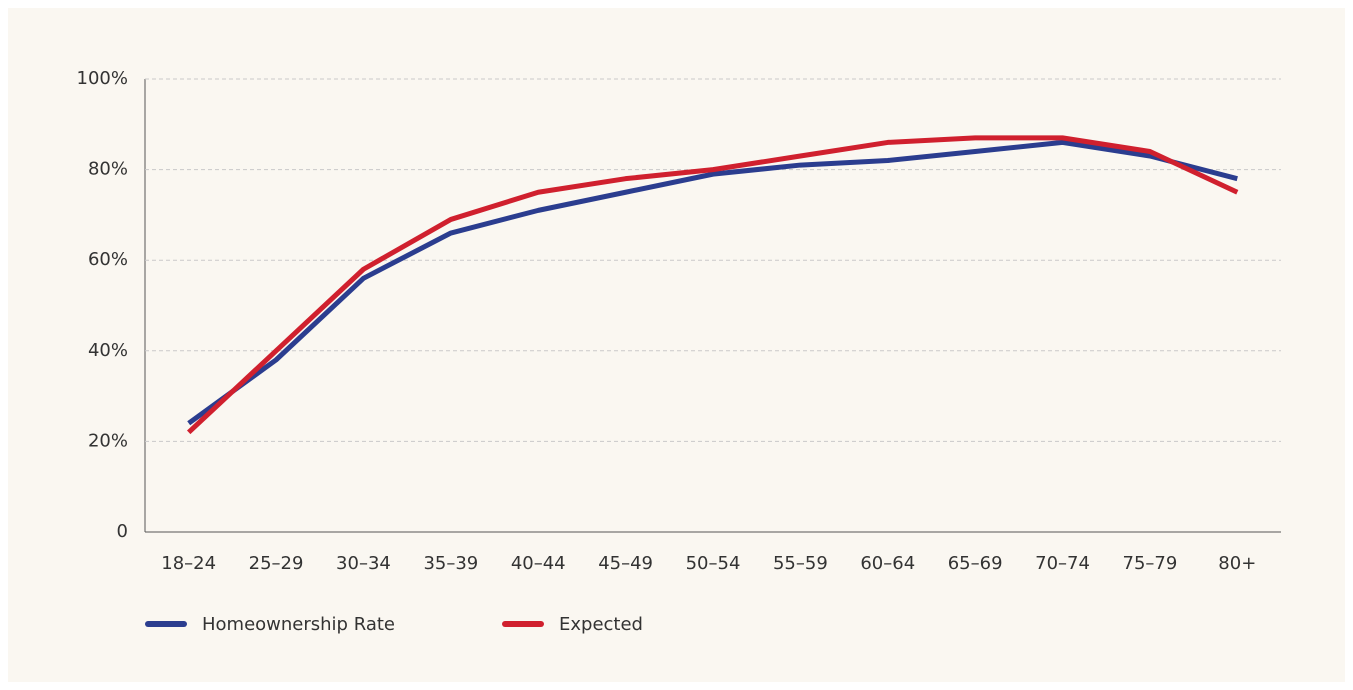  Describe the element at coordinates (887, 563) in the screenshot. I see `x-tick-label: 60–64` at that location.